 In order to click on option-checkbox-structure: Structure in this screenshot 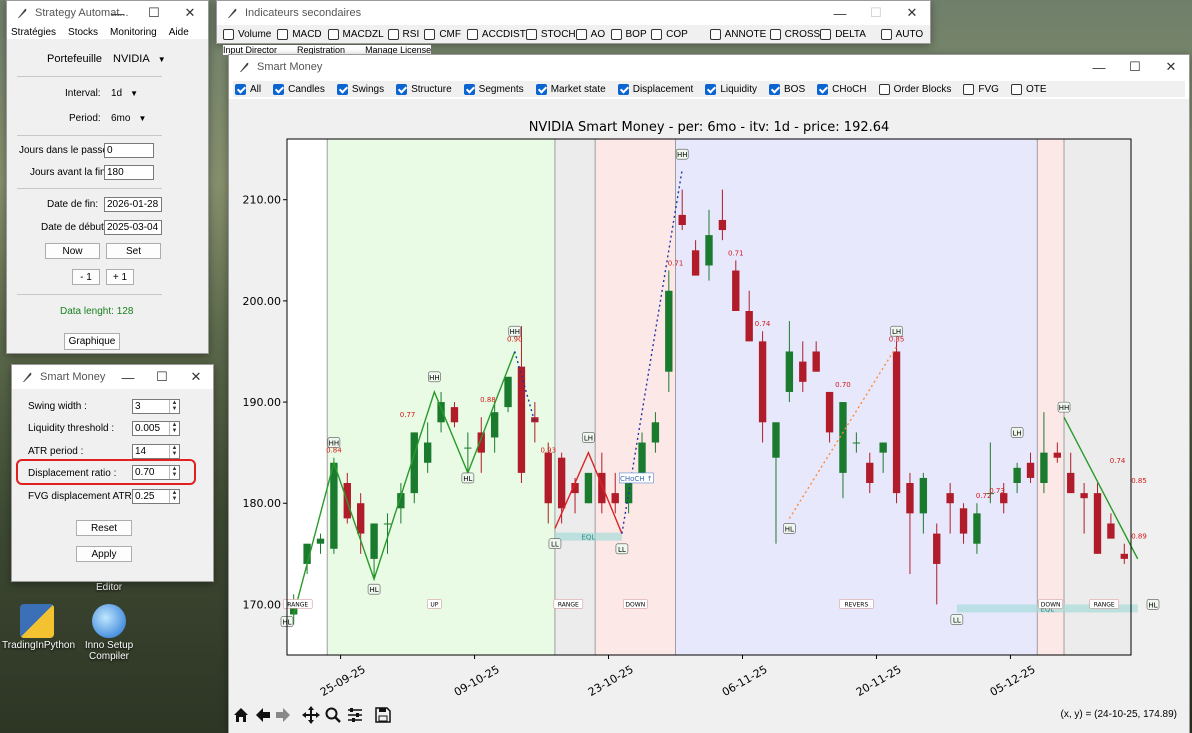, I will do `click(424, 89)`.